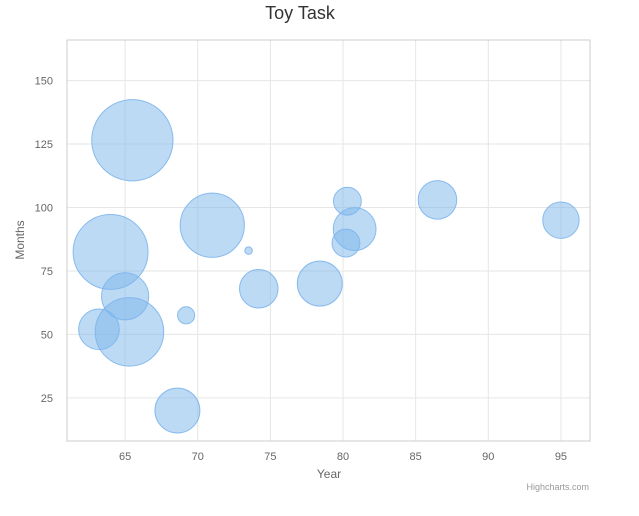  What do you see at coordinates (20, 239) in the screenshot?
I see `y-axis-title: Months` at bounding box center [20, 239].